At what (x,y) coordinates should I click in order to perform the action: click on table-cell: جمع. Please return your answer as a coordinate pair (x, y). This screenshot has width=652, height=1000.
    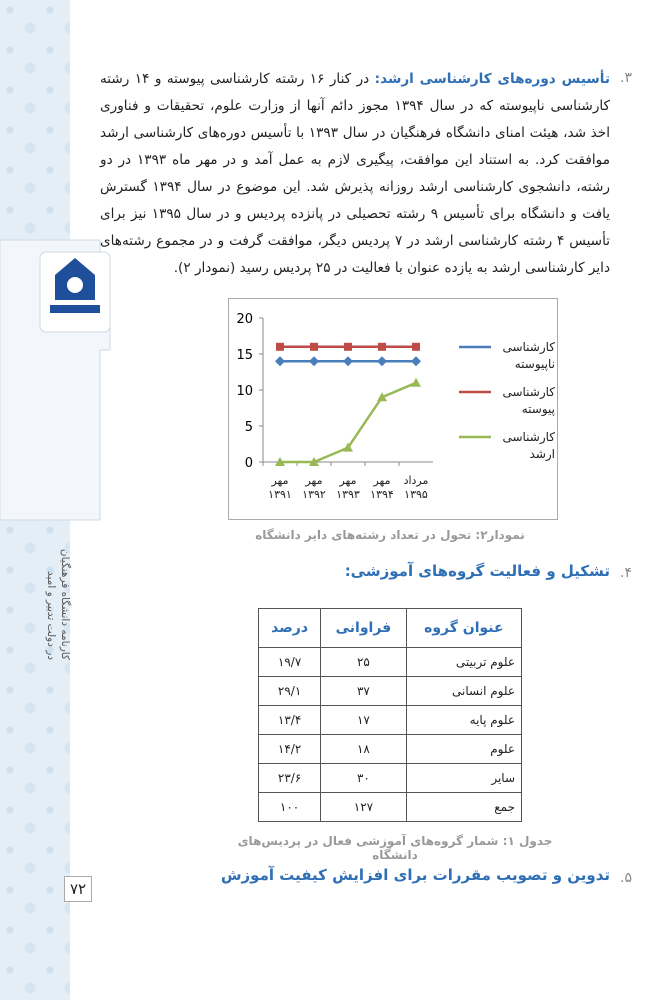
    Looking at the image, I should click on (464, 807).